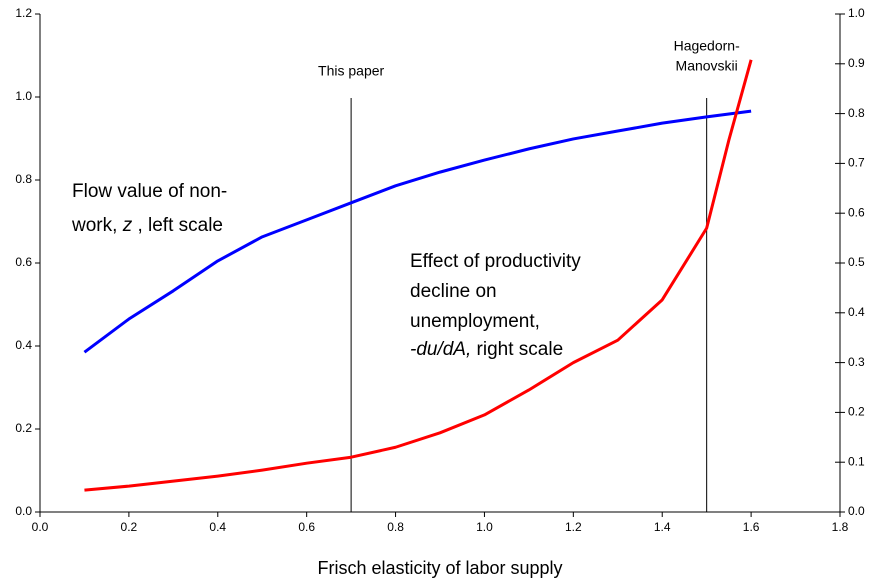 This screenshot has width=875, height=582. What do you see at coordinates (23, 96) in the screenshot?
I see `y-tick-label: 1.0` at bounding box center [23, 96].